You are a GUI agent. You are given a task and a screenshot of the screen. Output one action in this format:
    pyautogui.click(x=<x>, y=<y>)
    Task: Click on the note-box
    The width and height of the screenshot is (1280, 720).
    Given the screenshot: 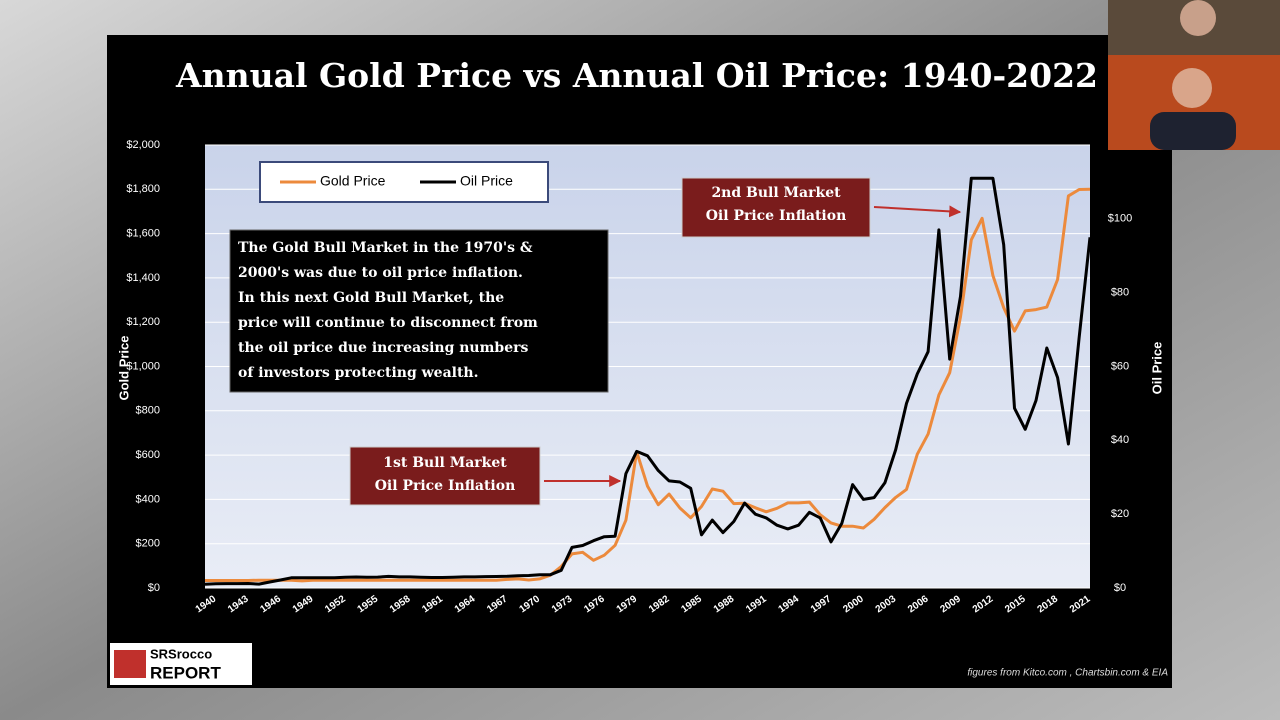 What is the action you would take?
    pyautogui.click(x=419, y=311)
    